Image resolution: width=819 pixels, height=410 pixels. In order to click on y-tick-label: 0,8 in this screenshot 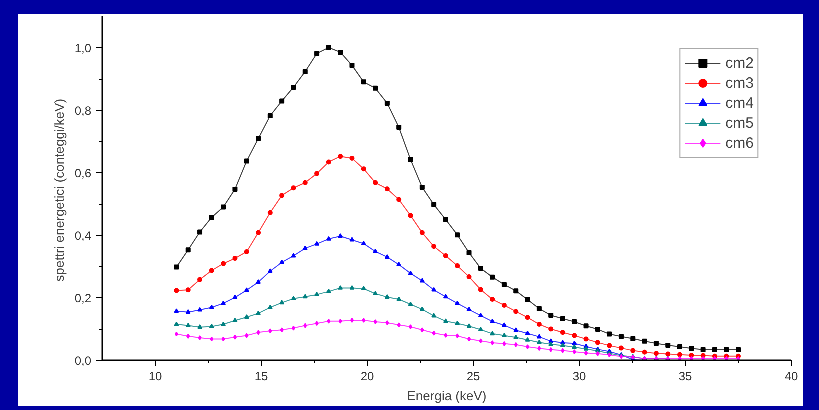, I will do `click(83, 111)`.